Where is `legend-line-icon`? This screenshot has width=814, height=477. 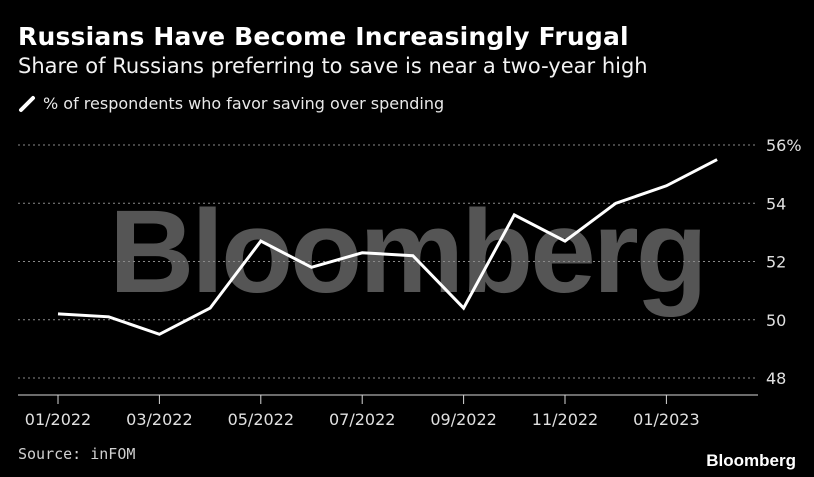
legend-line-icon is located at coordinates (27, 103).